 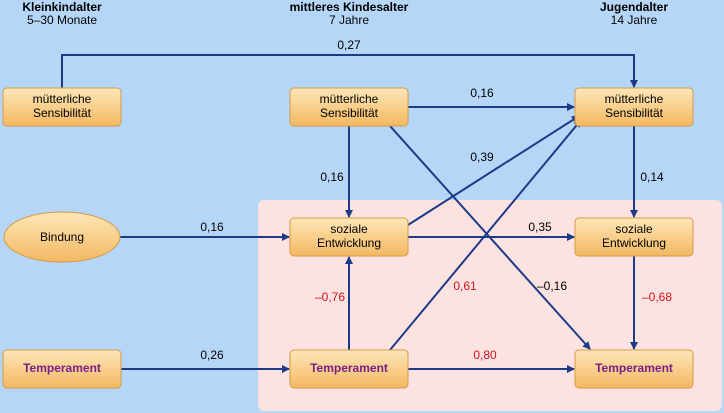 I want to click on edge-label: 0,14, so click(x=652, y=177).